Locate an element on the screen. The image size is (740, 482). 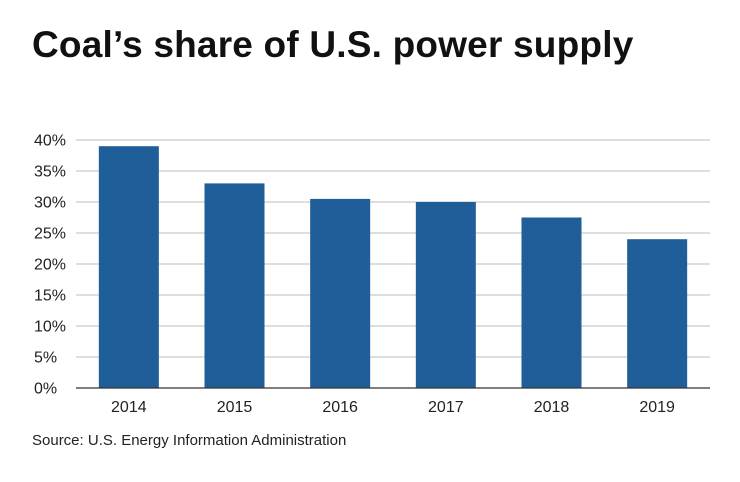
y-axis-ticks: 0% 5% 10% 15% 20% 25% 30% 35% 40% is located at coordinates (50, 265).